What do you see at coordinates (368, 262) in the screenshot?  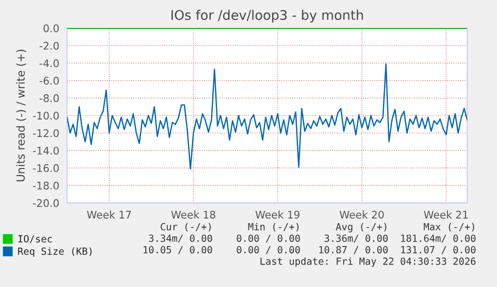 I see `text: Last update: Fri May 22 04:30:33 2026` at bounding box center [368, 262].